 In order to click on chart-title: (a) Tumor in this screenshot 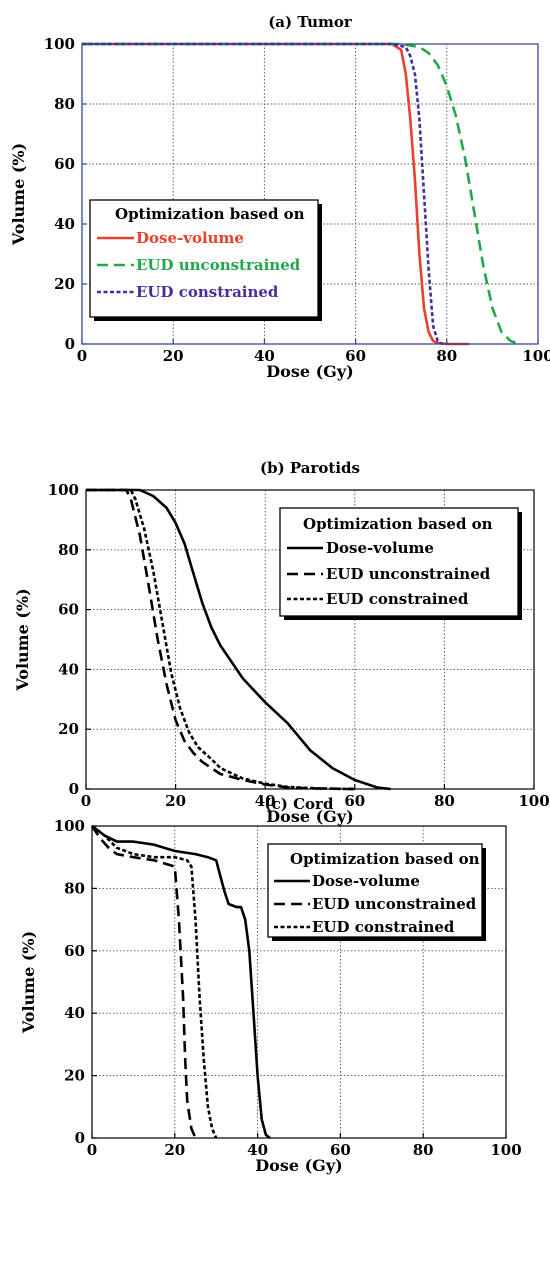, I will do `click(310, 22)`.